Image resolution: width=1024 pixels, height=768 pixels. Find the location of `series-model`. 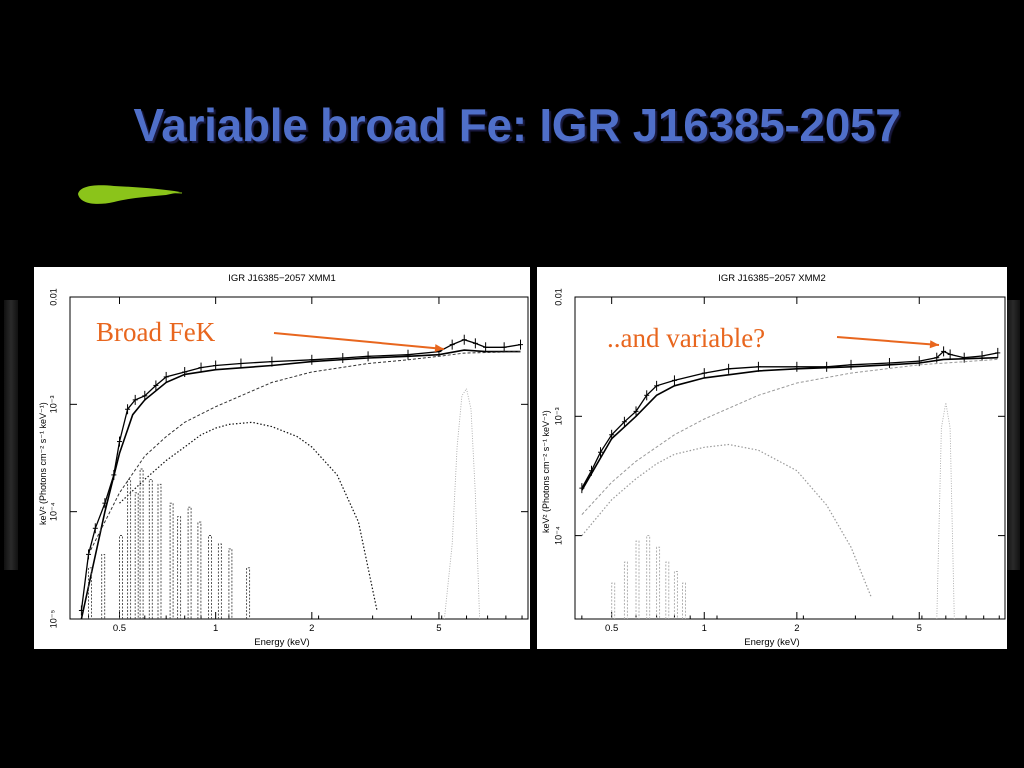

series-model is located at coordinates (789, 423).